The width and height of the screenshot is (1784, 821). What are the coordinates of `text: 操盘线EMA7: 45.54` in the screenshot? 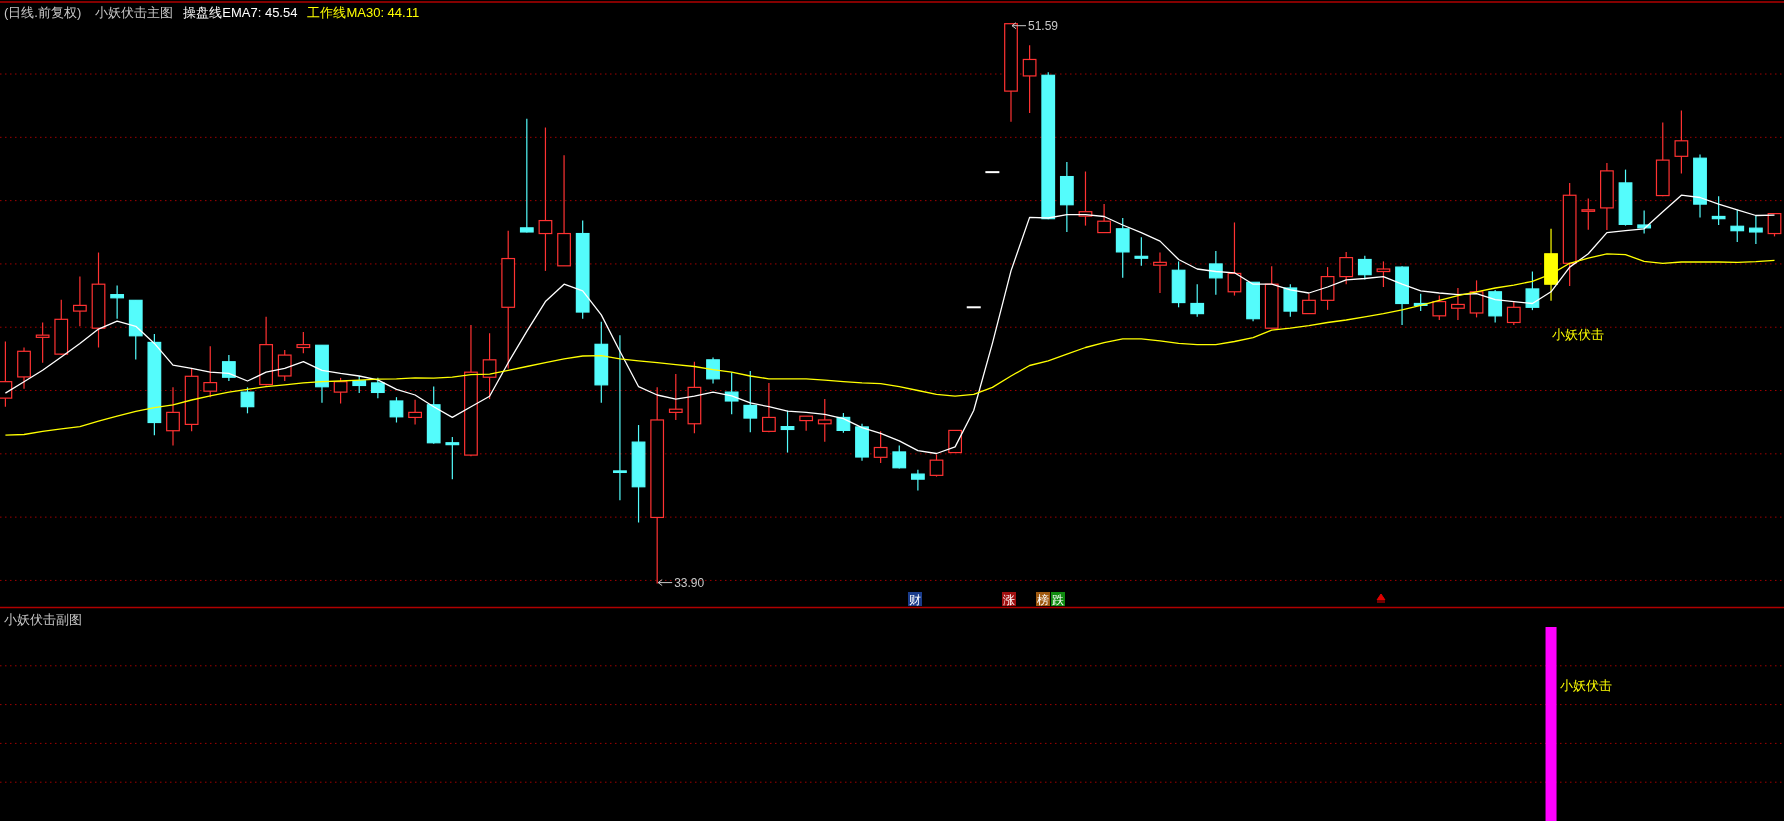 It's located at (240, 12).